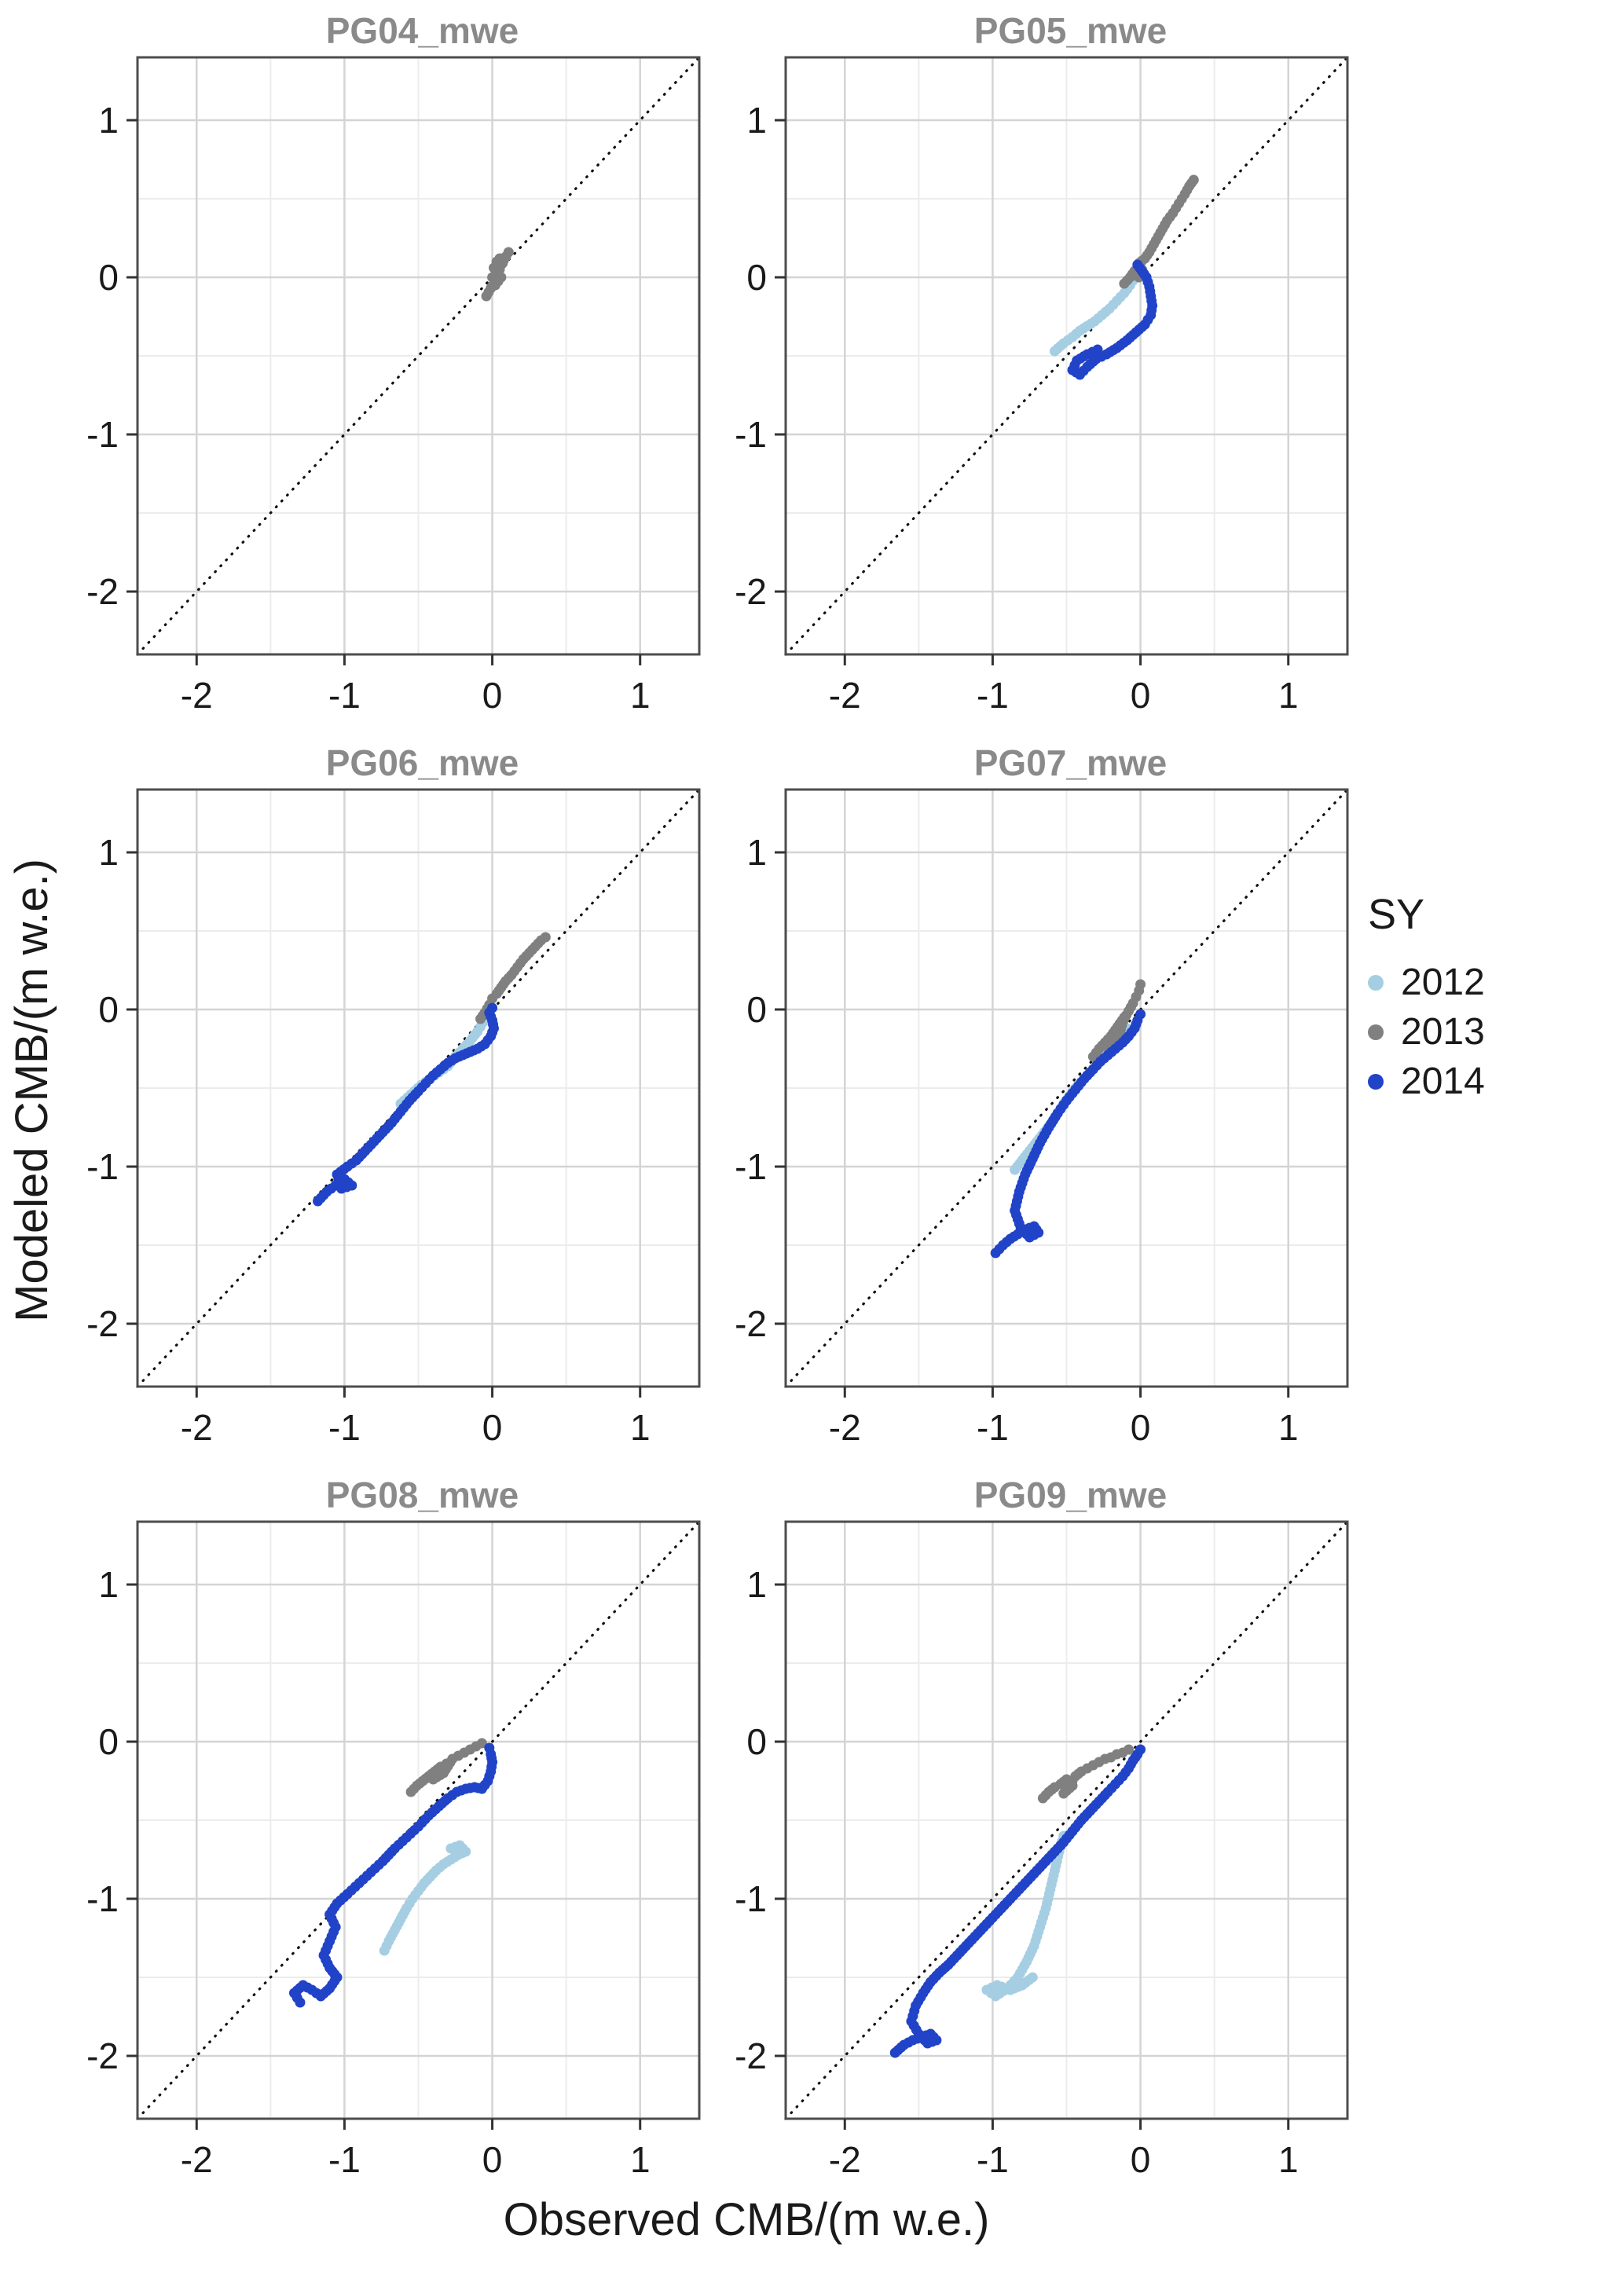 This screenshot has width=1624, height=2290. Describe the element at coordinates (1396, 914) in the screenshot. I see `legend-title: SY` at that location.